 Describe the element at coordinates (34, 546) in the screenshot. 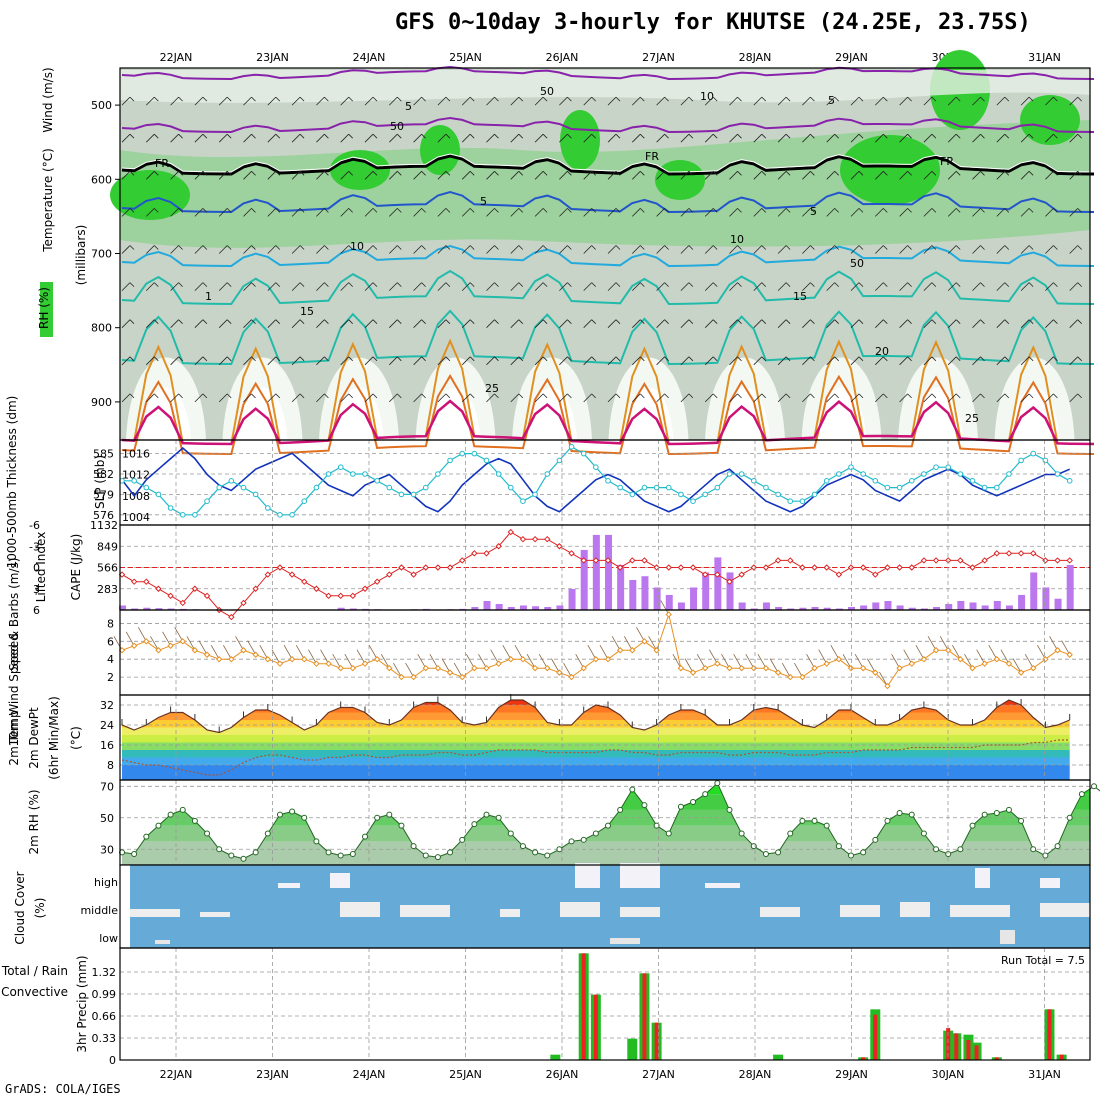

I see `lifted-tick: -3` at that location.